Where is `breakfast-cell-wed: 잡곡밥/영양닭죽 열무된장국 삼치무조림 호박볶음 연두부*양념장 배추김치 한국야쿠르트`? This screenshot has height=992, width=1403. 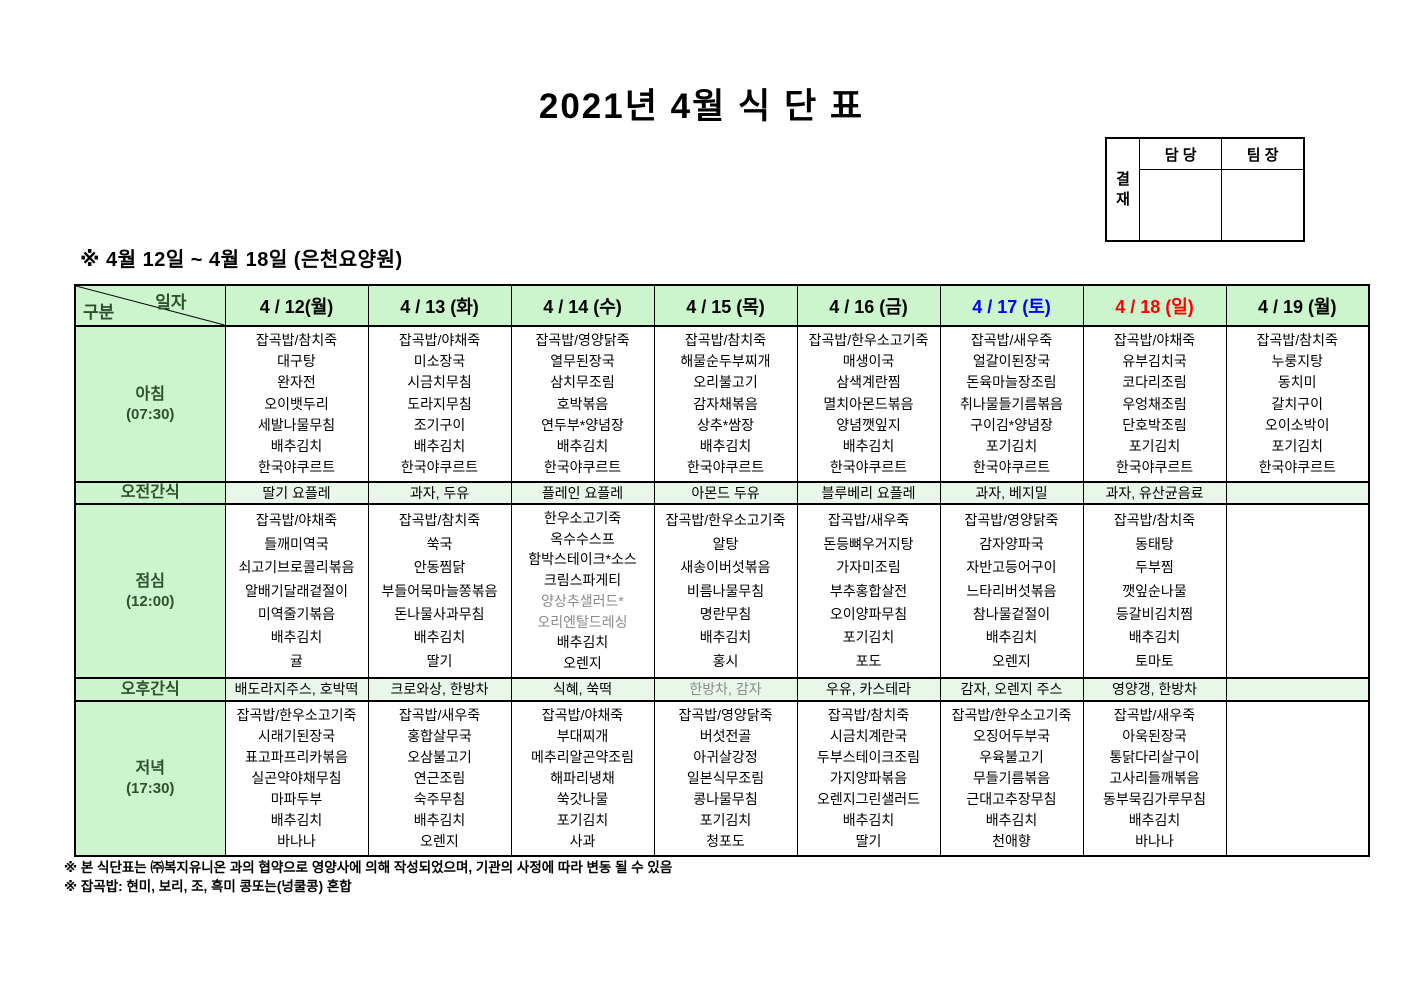 breakfast-cell-wed: 잡곡밥/영양닭죽 열무된장국 삼치무조림 호박볶음 연두부*양념장 배추김치 한국야쿠르트 is located at coordinates (582, 404).